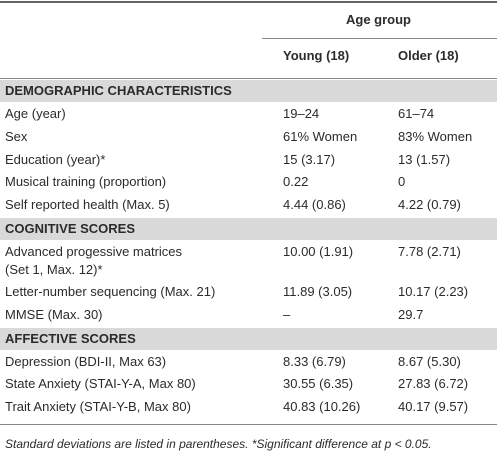 The width and height of the screenshot is (497, 458). What do you see at coordinates (55, 159) in the screenshot?
I see `row-label: Education (year)*` at bounding box center [55, 159].